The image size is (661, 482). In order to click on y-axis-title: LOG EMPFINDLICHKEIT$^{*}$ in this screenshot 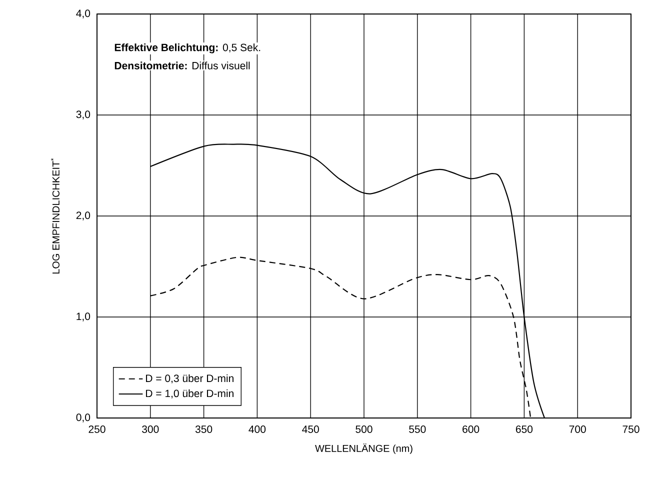, I will do `click(55, 216)`.